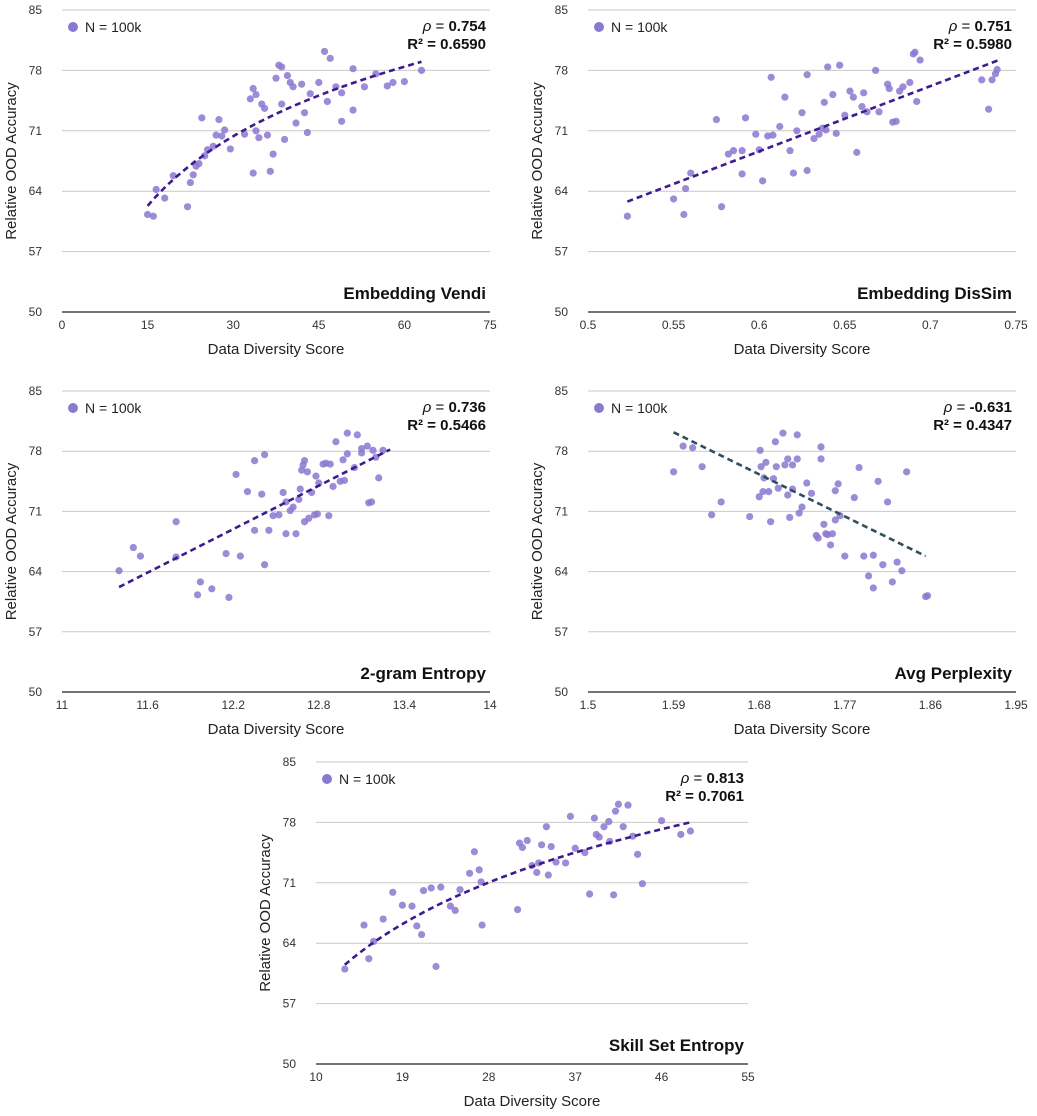 Image resolution: width=1037 pixels, height=1116 pixels. Describe the element at coordinates (532, 1101) in the screenshot. I see `x-axis-label: Data Diversity Score` at that location.